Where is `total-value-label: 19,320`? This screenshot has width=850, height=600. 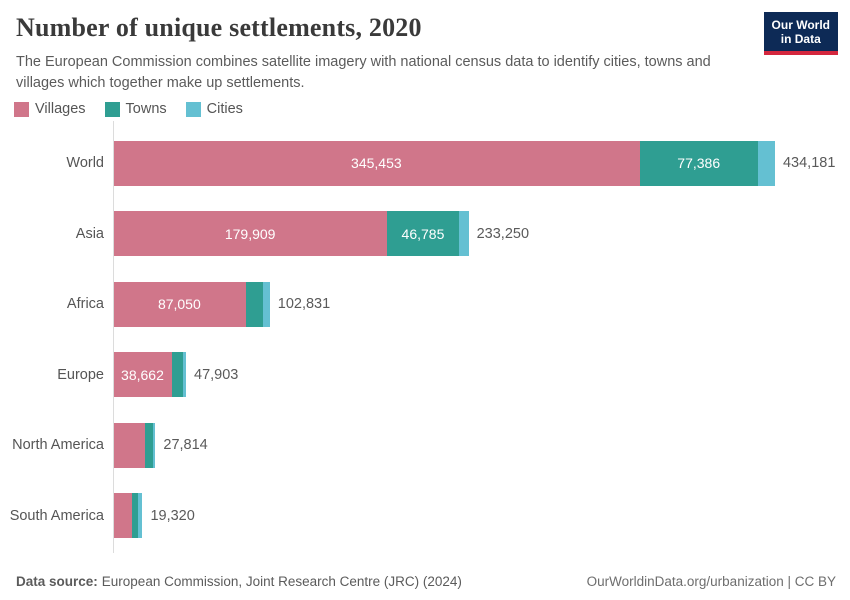
total-value-label: 19,320 is located at coordinates (172, 515).